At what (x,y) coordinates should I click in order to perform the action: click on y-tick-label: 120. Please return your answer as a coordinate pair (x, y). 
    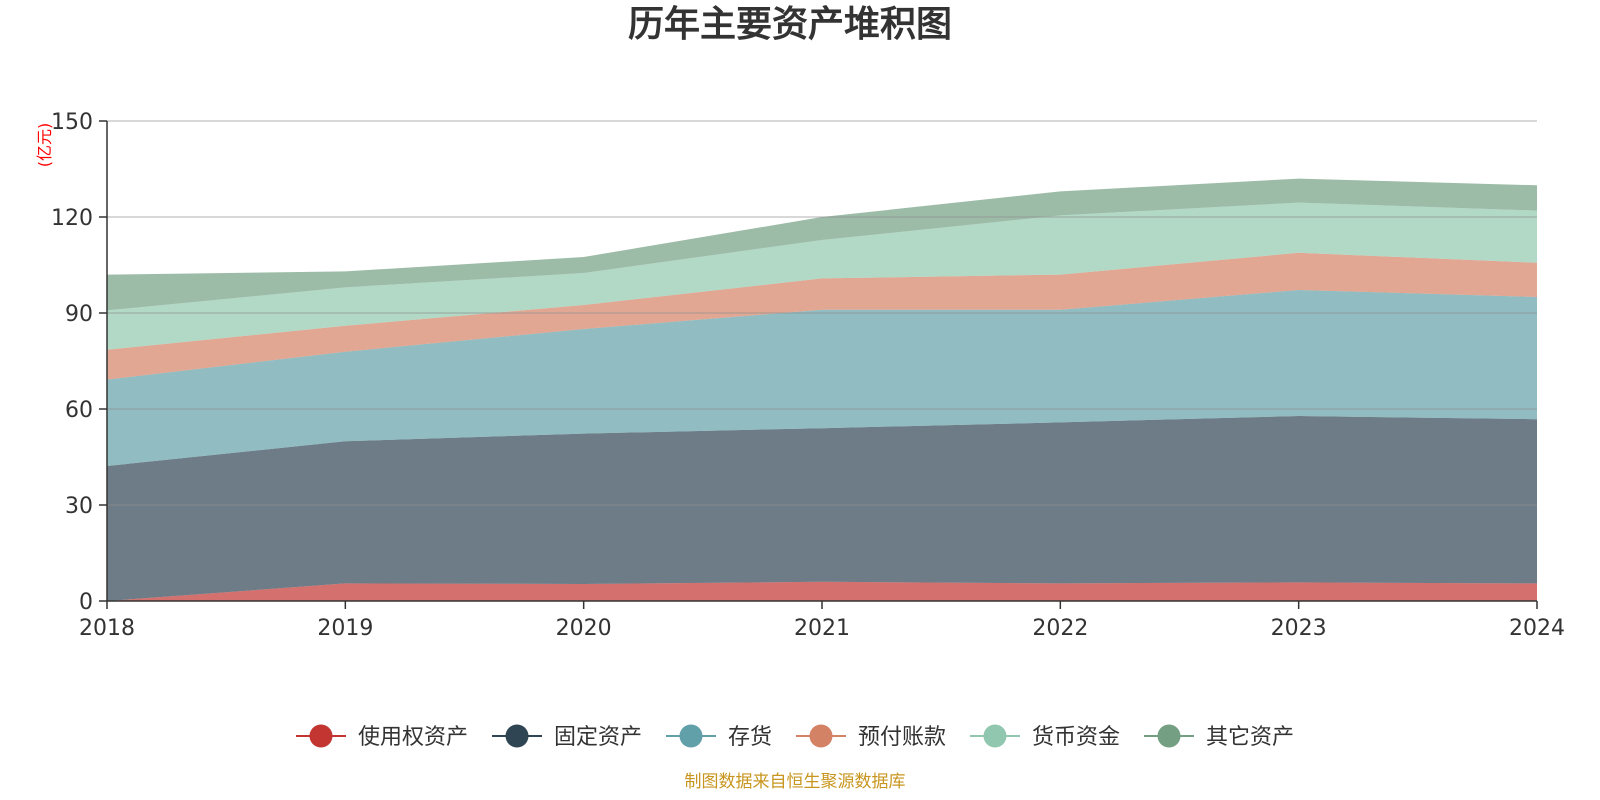
    Looking at the image, I should click on (72, 218).